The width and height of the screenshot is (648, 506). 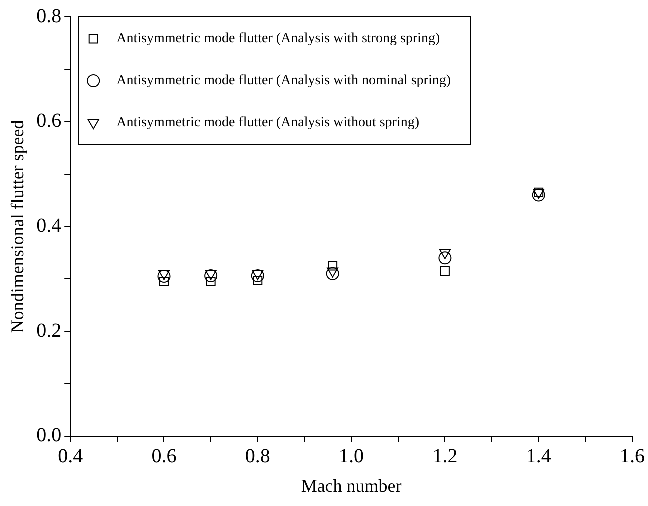 What do you see at coordinates (49, 435) in the screenshot?
I see `y-tick-label: 0.0` at bounding box center [49, 435].